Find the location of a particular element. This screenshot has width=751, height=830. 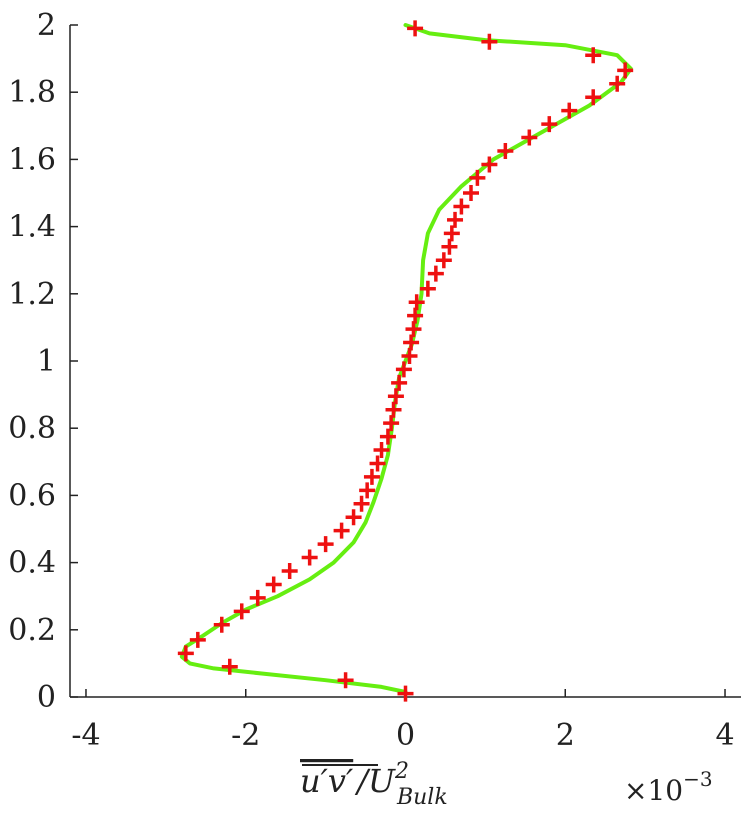

y-axis-ticks: 0 0.2 0.4 0.6 0.8 1 1.2 1.4 1.6 1.8 2 is located at coordinates (43, 361).